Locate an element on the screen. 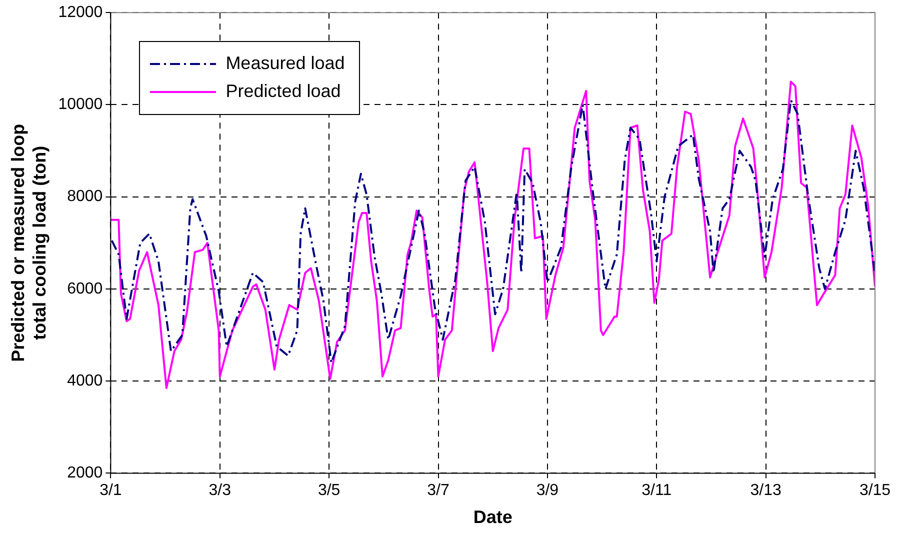  legend-label: Predicted load is located at coordinates (283, 91).